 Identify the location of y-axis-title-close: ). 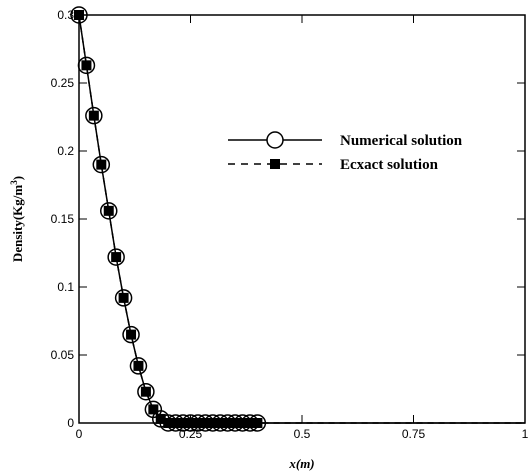
(17, 178).